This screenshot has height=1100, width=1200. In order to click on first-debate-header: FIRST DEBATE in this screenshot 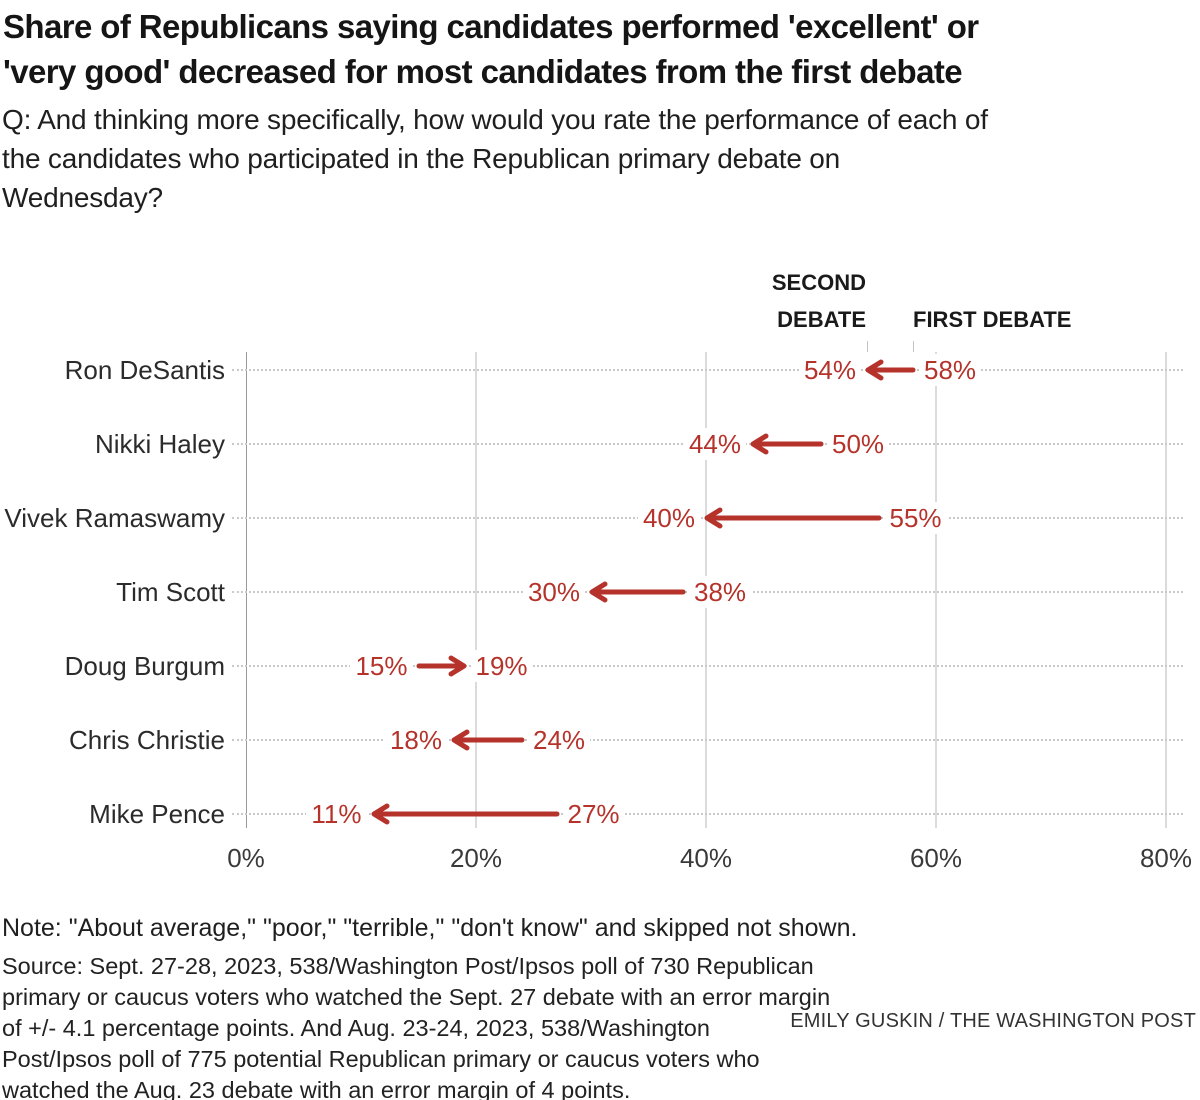, I will do `click(992, 319)`.